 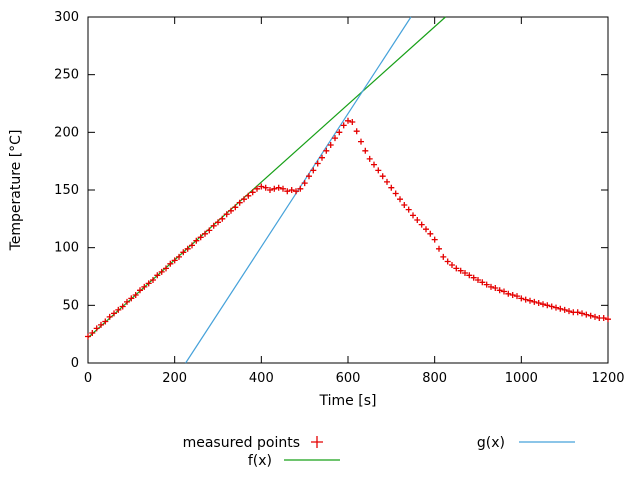 I want to click on y-tick-label: 100, so click(x=66, y=248).